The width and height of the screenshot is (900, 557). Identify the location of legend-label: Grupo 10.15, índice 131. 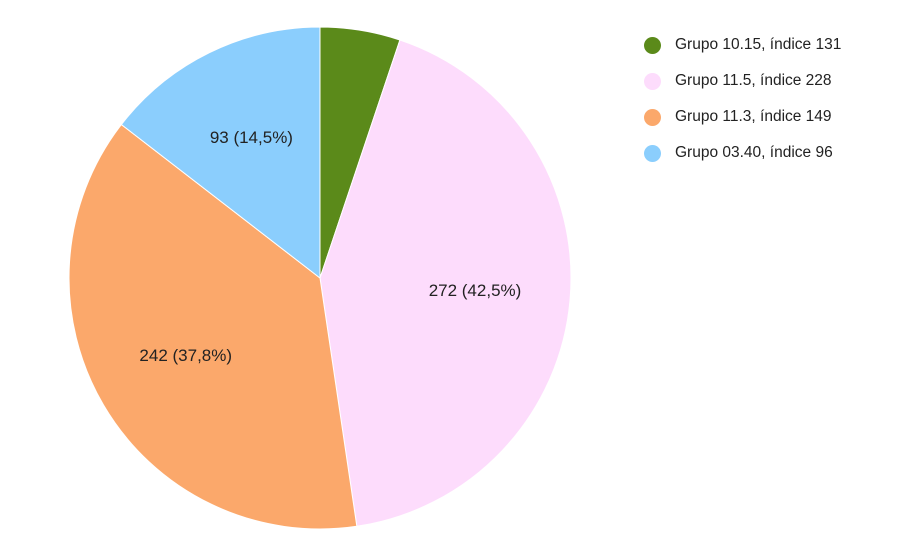
(758, 44).